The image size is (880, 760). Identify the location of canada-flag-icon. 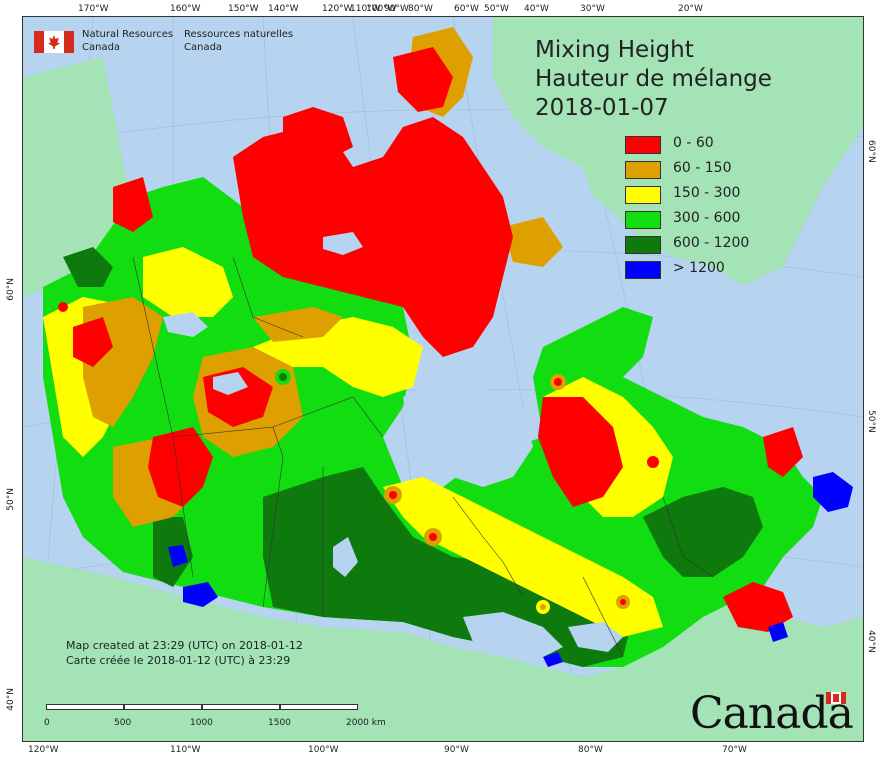
(54, 42).